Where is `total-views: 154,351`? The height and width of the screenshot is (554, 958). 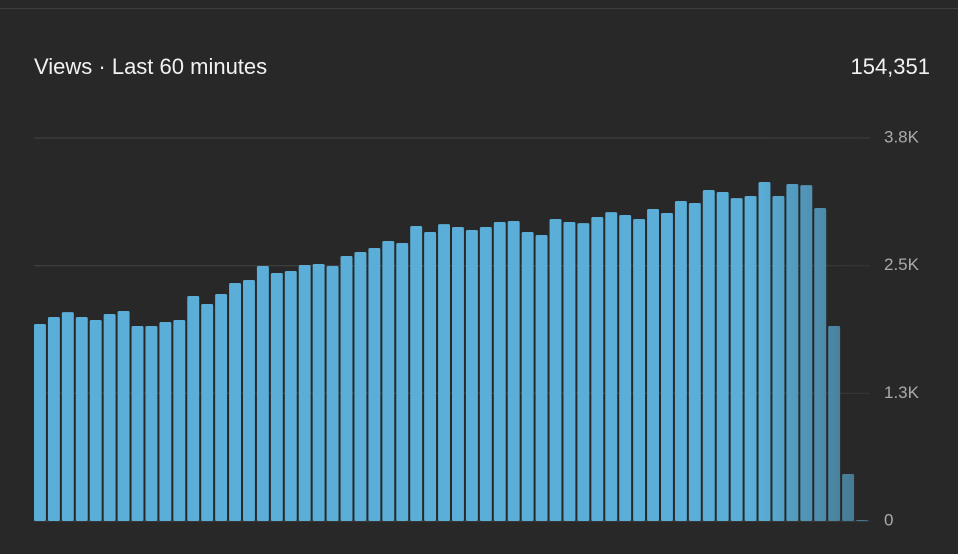 total-views: 154,351 is located at coordinates (890, 66).